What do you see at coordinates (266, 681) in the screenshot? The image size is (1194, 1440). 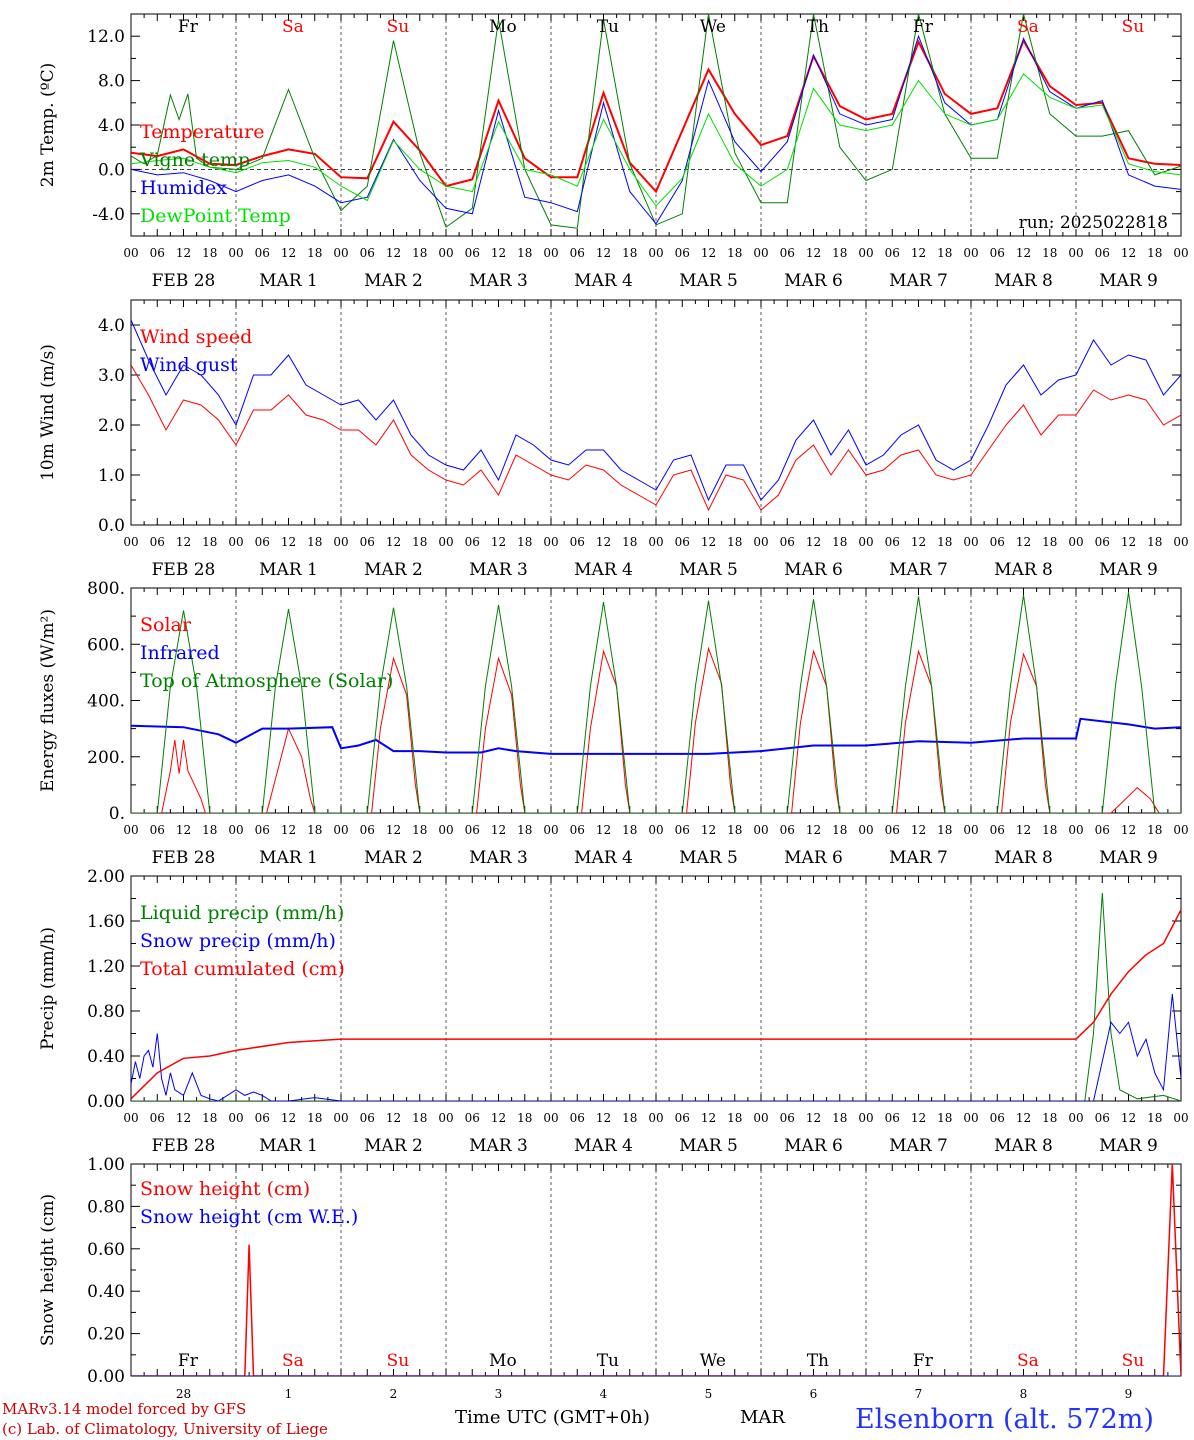 I see `legend-entry: Top of Atmosphere (Solar)` at bounding box center [266, 681].